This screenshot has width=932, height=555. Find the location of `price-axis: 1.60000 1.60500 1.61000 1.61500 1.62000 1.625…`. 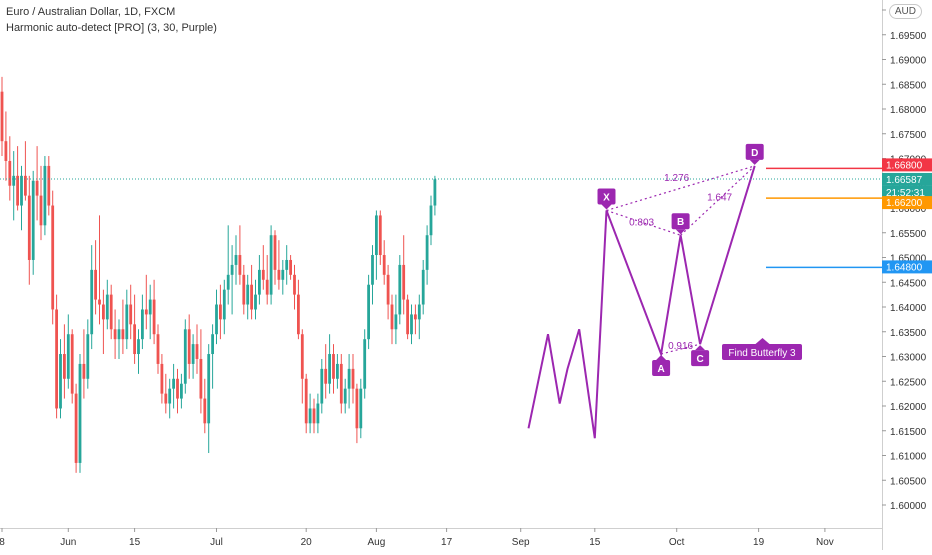

price-axis: 1.60000 1.60500 1.61000 1.61500 1.62000 1.625… is located at coordinates (907, 275).